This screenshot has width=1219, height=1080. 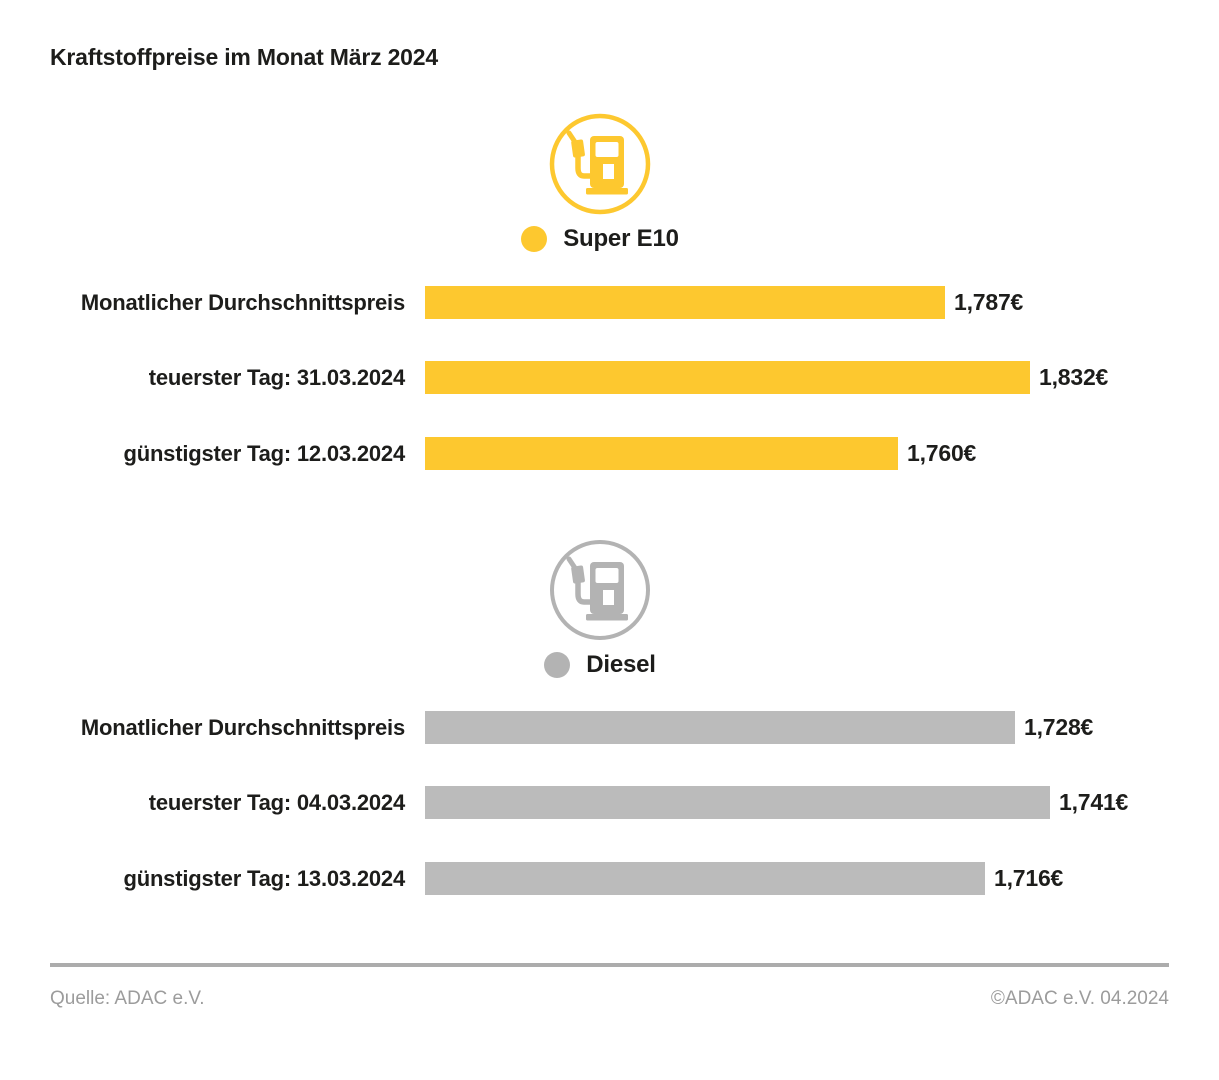 I want to click on legend-label: Super E10, so click(x=621, y=238).